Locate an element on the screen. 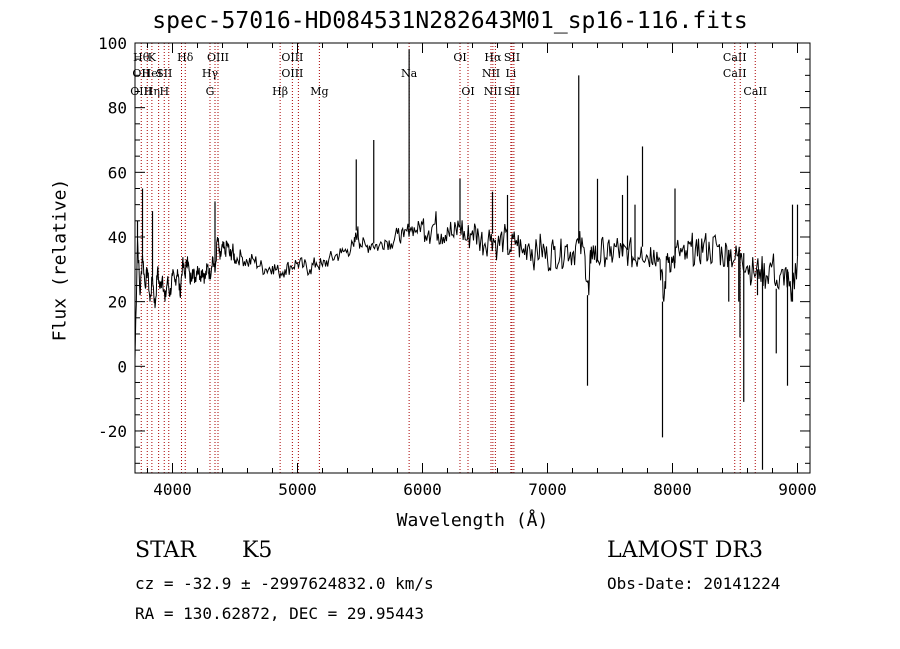  line-marker-label: K is located at coordinates (152, 57).